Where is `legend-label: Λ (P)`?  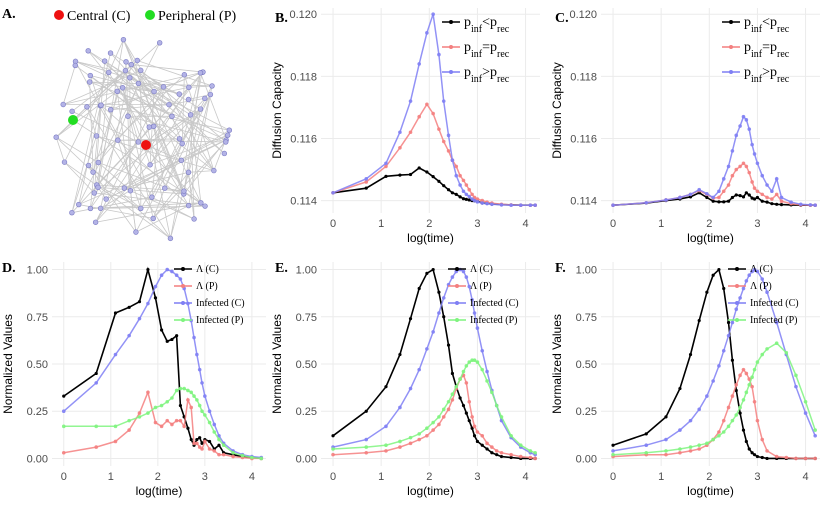
legend-label: Λ (P) is located at coordinates (207, 286).